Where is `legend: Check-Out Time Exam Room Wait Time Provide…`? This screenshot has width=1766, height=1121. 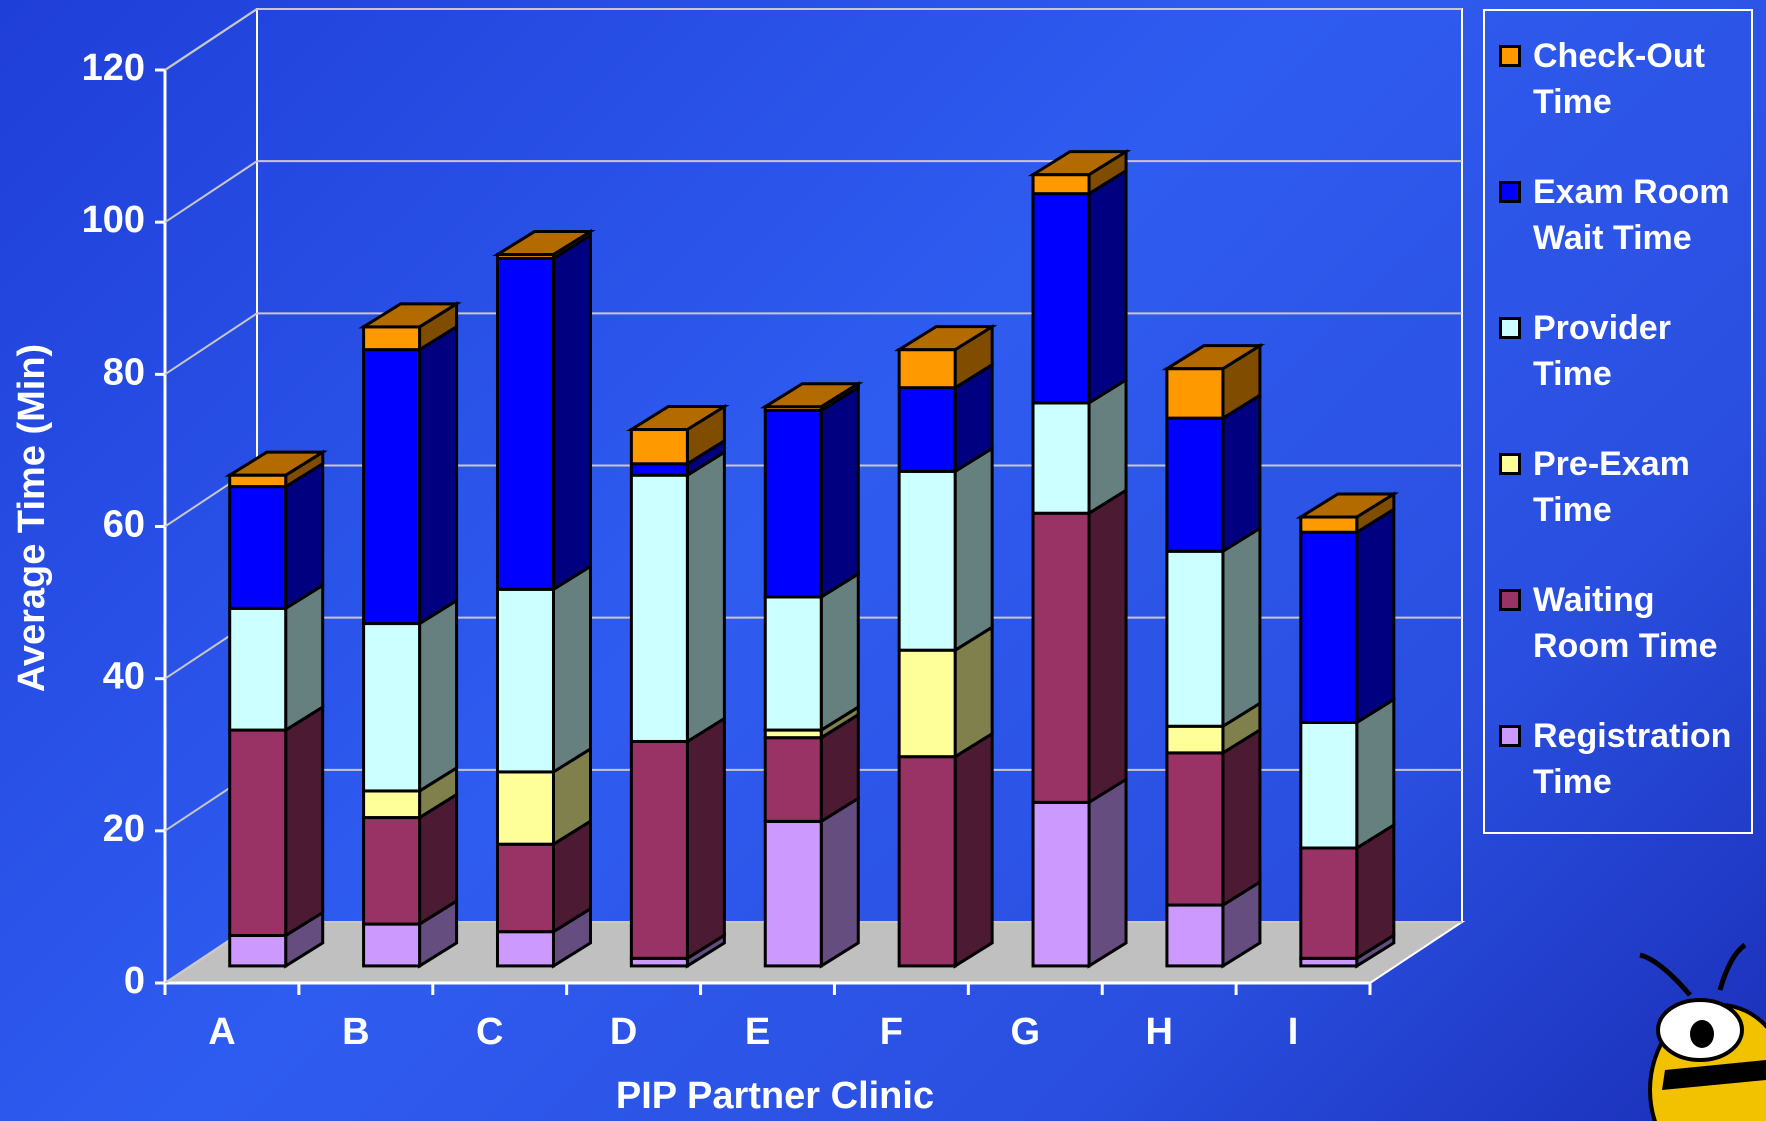
legend: Check-Out Time Exam Room Wait Time Provide… is located at coordinates (1618, 421).